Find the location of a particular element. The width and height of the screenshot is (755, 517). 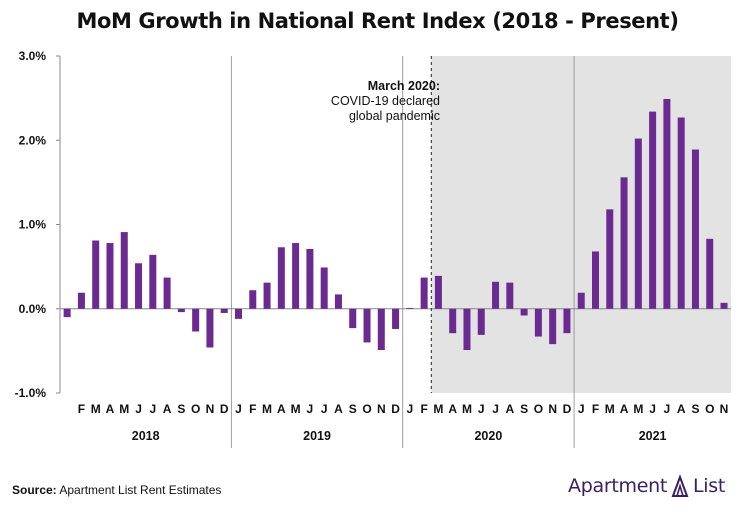

source-text: Apartment List Rent Estimates is located at coordinates (140, 490).